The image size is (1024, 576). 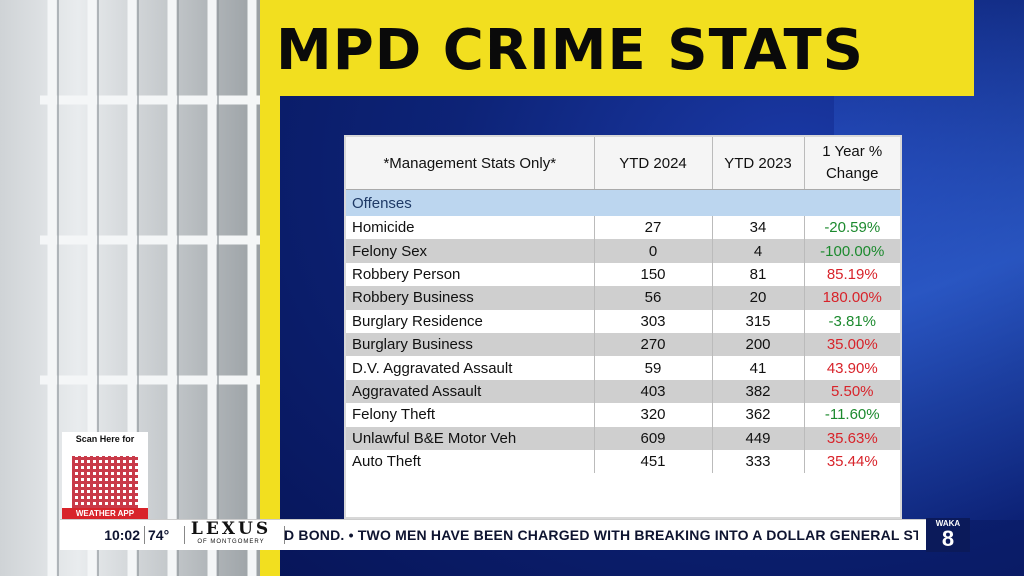 What do you see at coordinates (757, 344) in the screenshot?
I see `ytd-2023-cell: 200` at bounding box center [757, 344].